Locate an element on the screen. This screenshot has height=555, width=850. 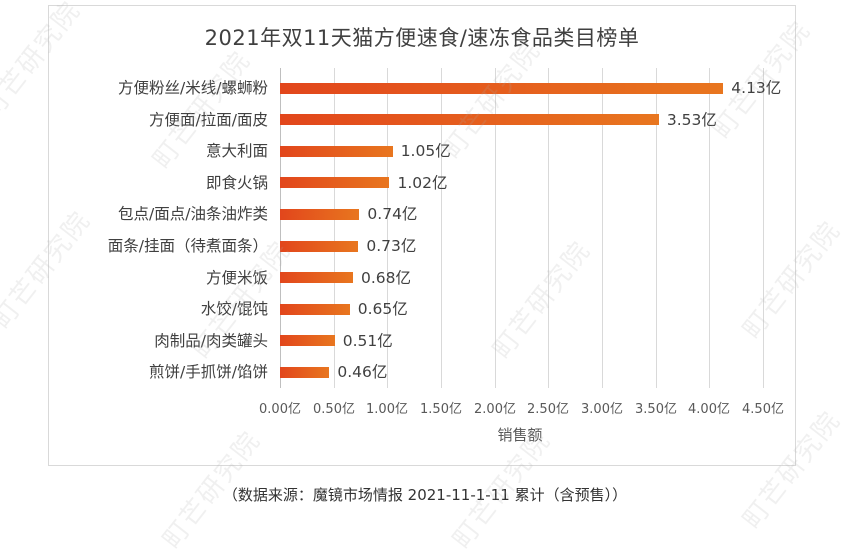
category-label: 方便面/拉面/面皮 is located at coordinates (208, 119).